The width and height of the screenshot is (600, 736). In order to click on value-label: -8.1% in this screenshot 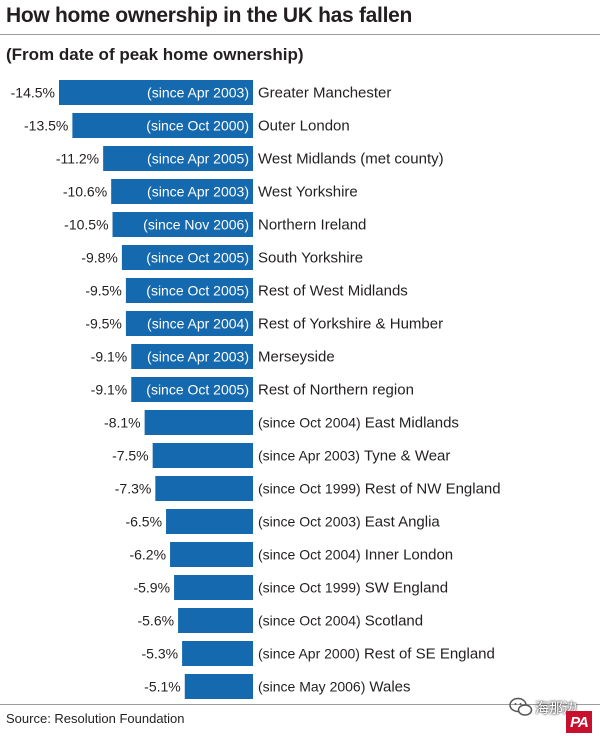, I will do `click(122, 423)`.